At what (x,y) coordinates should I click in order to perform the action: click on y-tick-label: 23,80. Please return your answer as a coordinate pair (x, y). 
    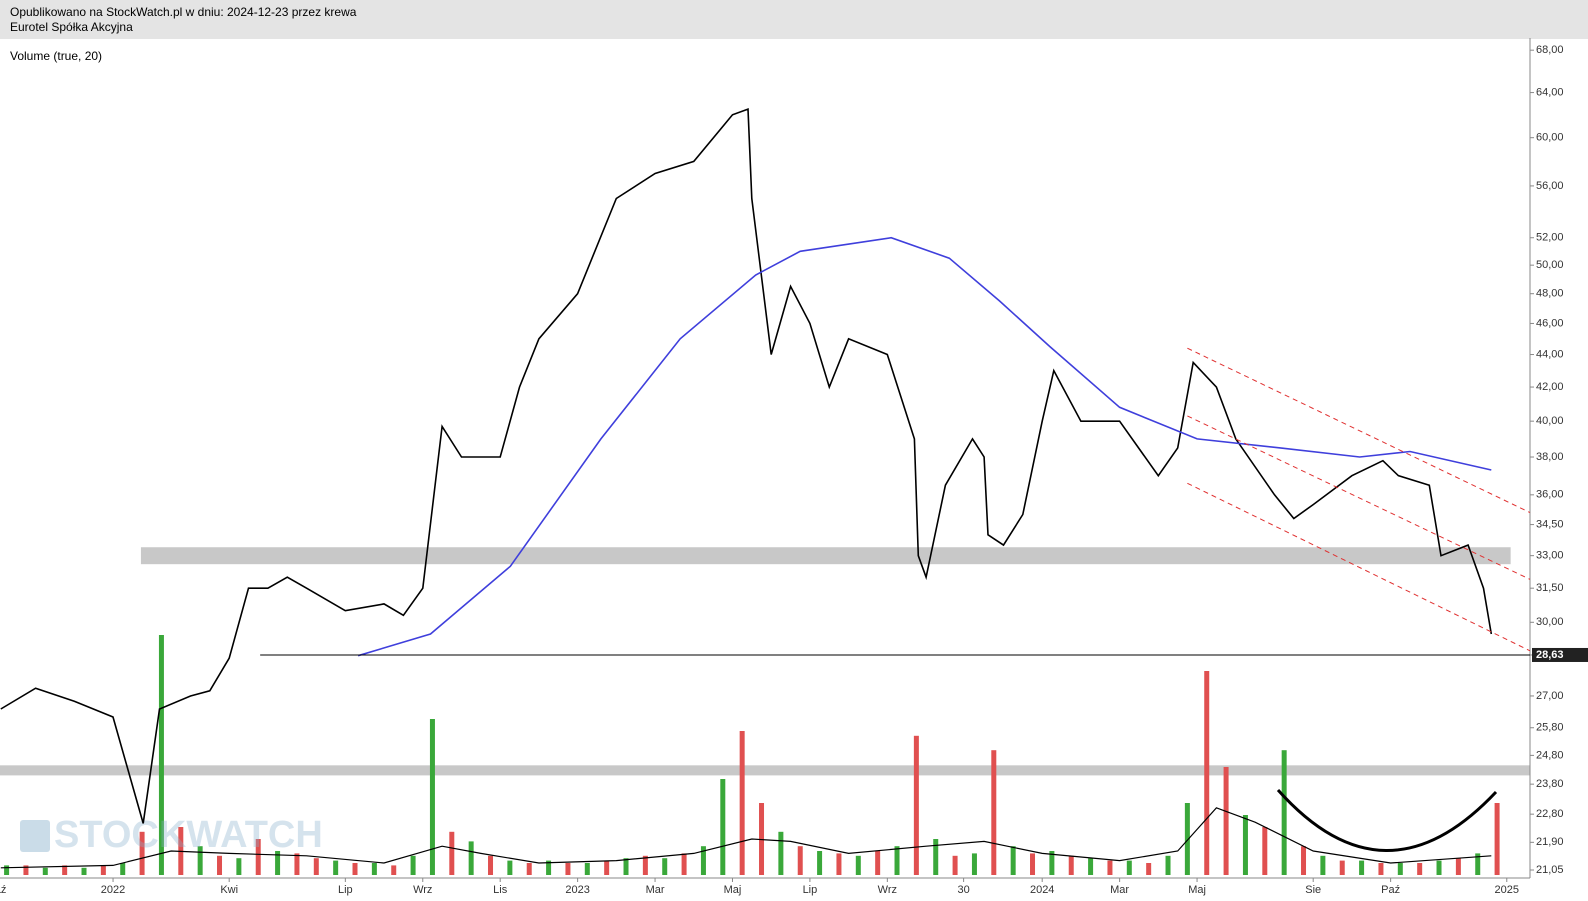
    Looking at the image, I should click on (1550, 784).